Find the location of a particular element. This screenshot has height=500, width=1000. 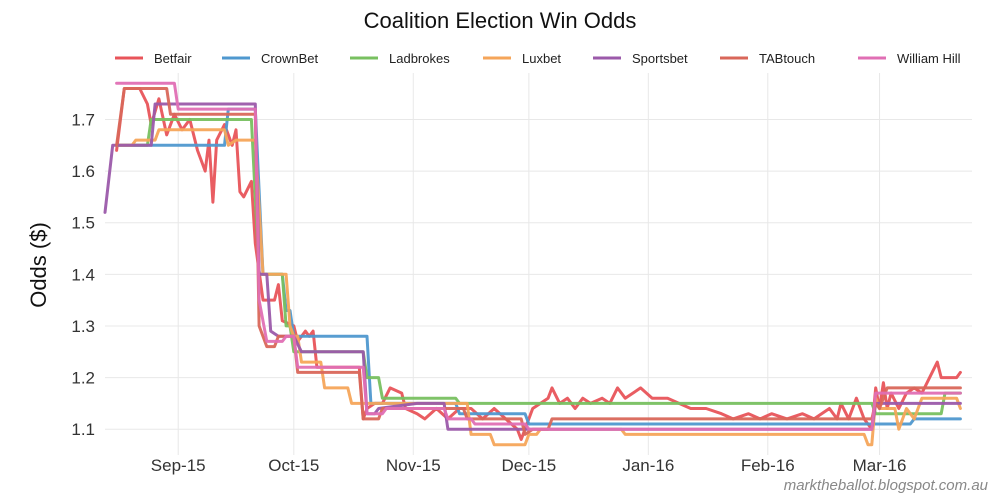

x-tick-label: Dec-15 is located at coordinates (528, 465).